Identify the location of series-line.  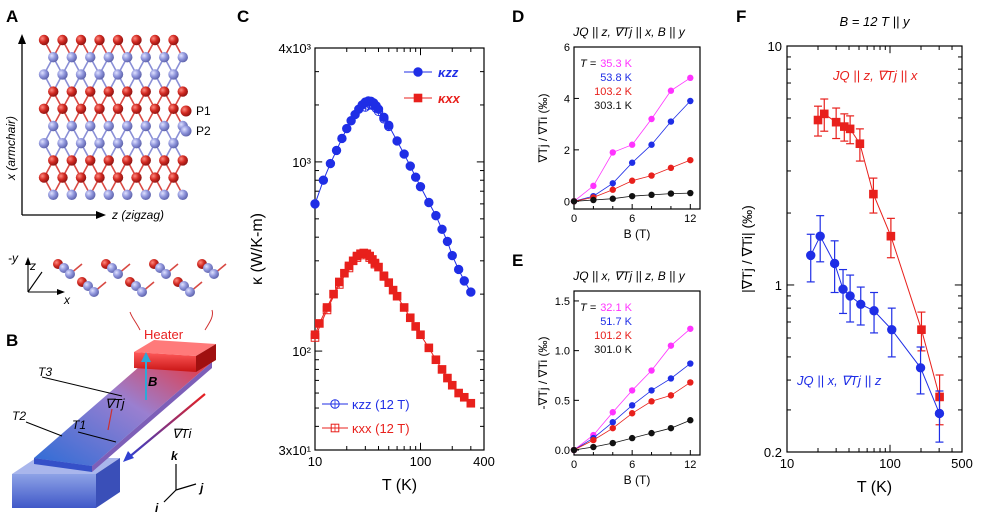
(875, 324).